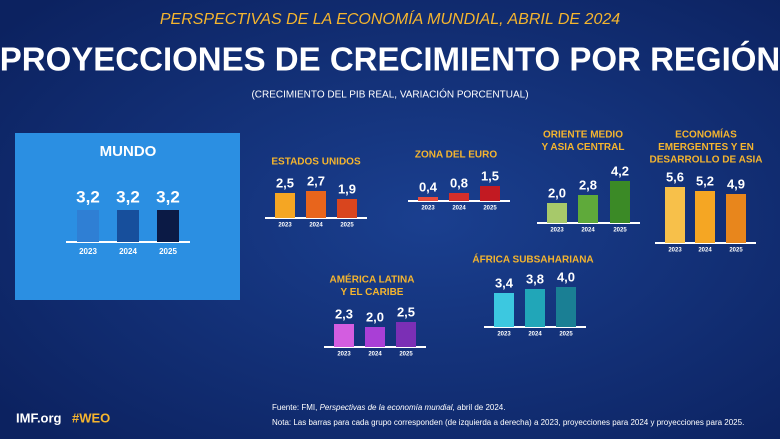 The image size is (780, 439). I want to click on title: PROYECCIONES DE CRECIMIENTO POR REGIÓN, so click(390, 59).